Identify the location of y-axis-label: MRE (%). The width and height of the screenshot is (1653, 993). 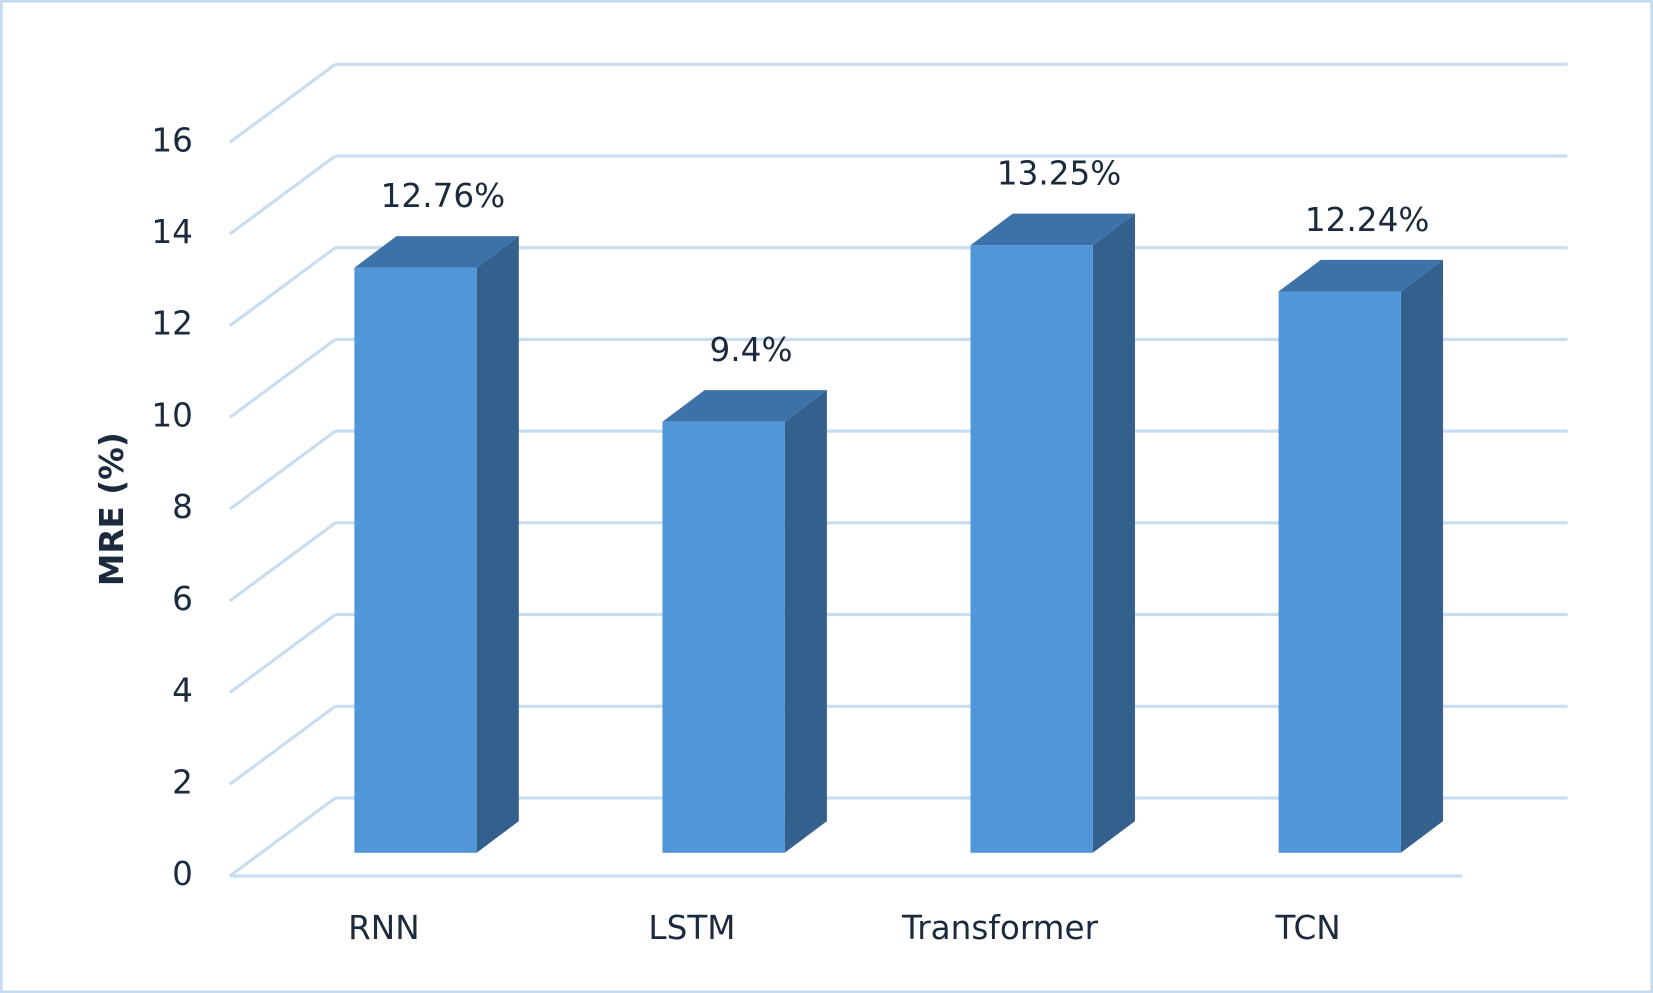
(112, 509).